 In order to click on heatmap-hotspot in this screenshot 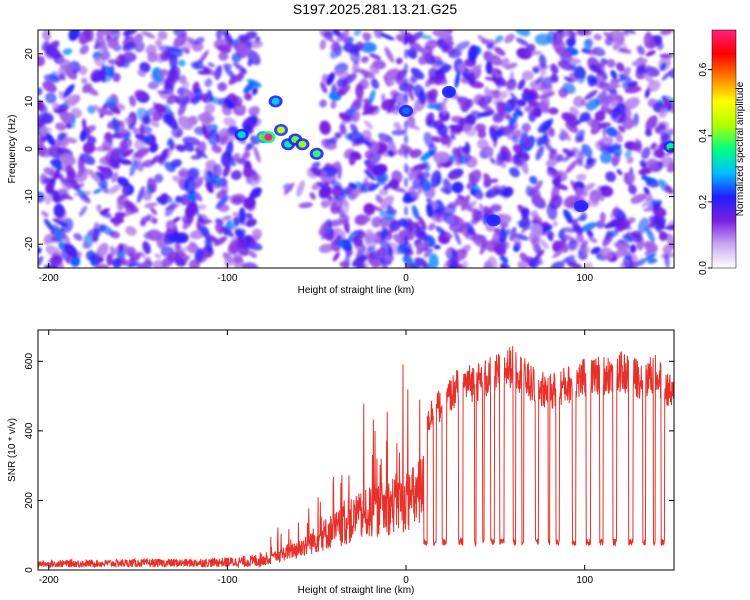, I will do `click(493, 220)`.